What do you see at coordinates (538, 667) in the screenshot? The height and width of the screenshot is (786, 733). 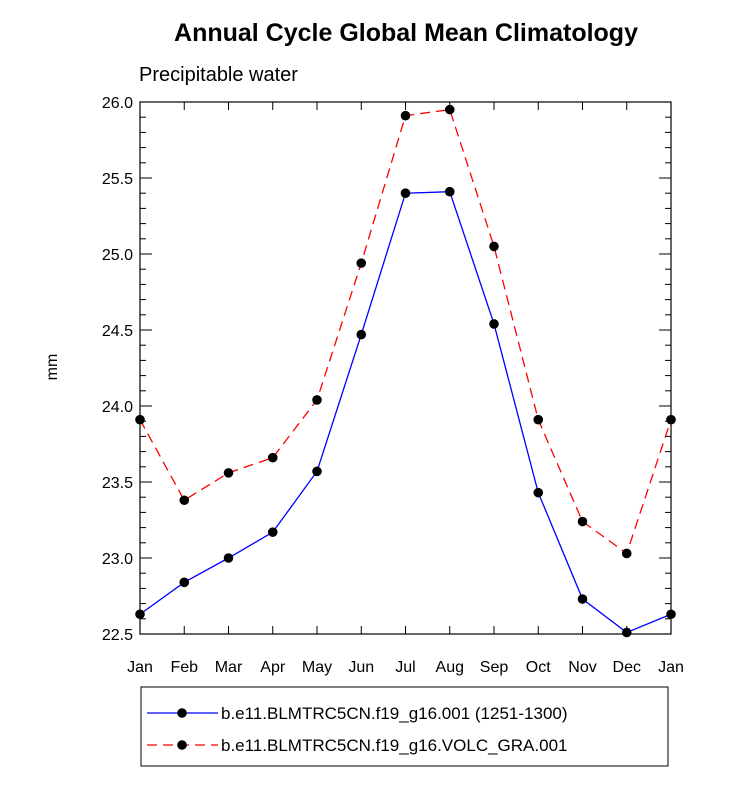 I see `x-tick-label: Oct` at bounding box center [538, 667].